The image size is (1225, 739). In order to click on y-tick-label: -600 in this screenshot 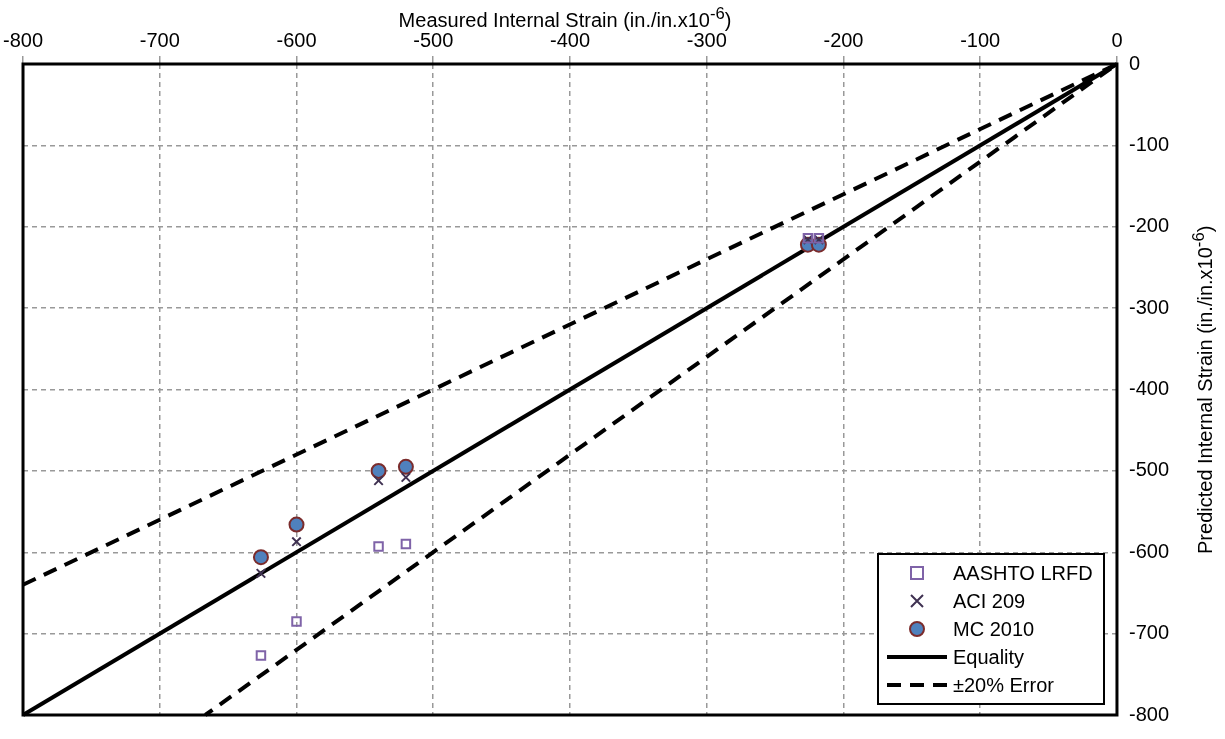, I will do `click(1148, 550)`.